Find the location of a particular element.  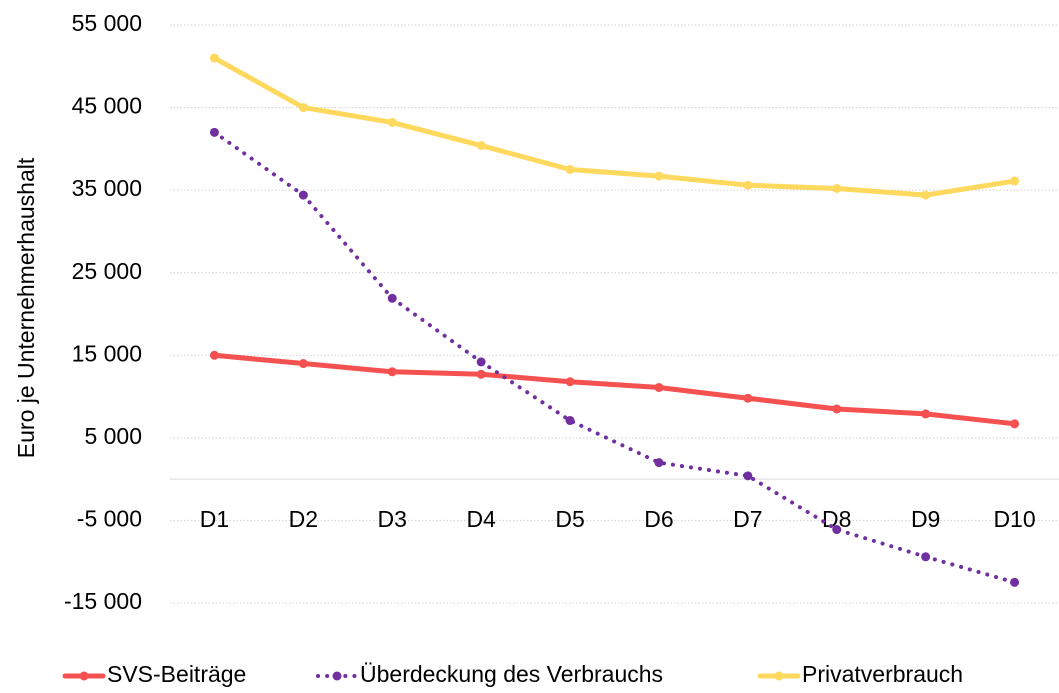

x-tick-label: D2 is located at coordinates (303, 519).